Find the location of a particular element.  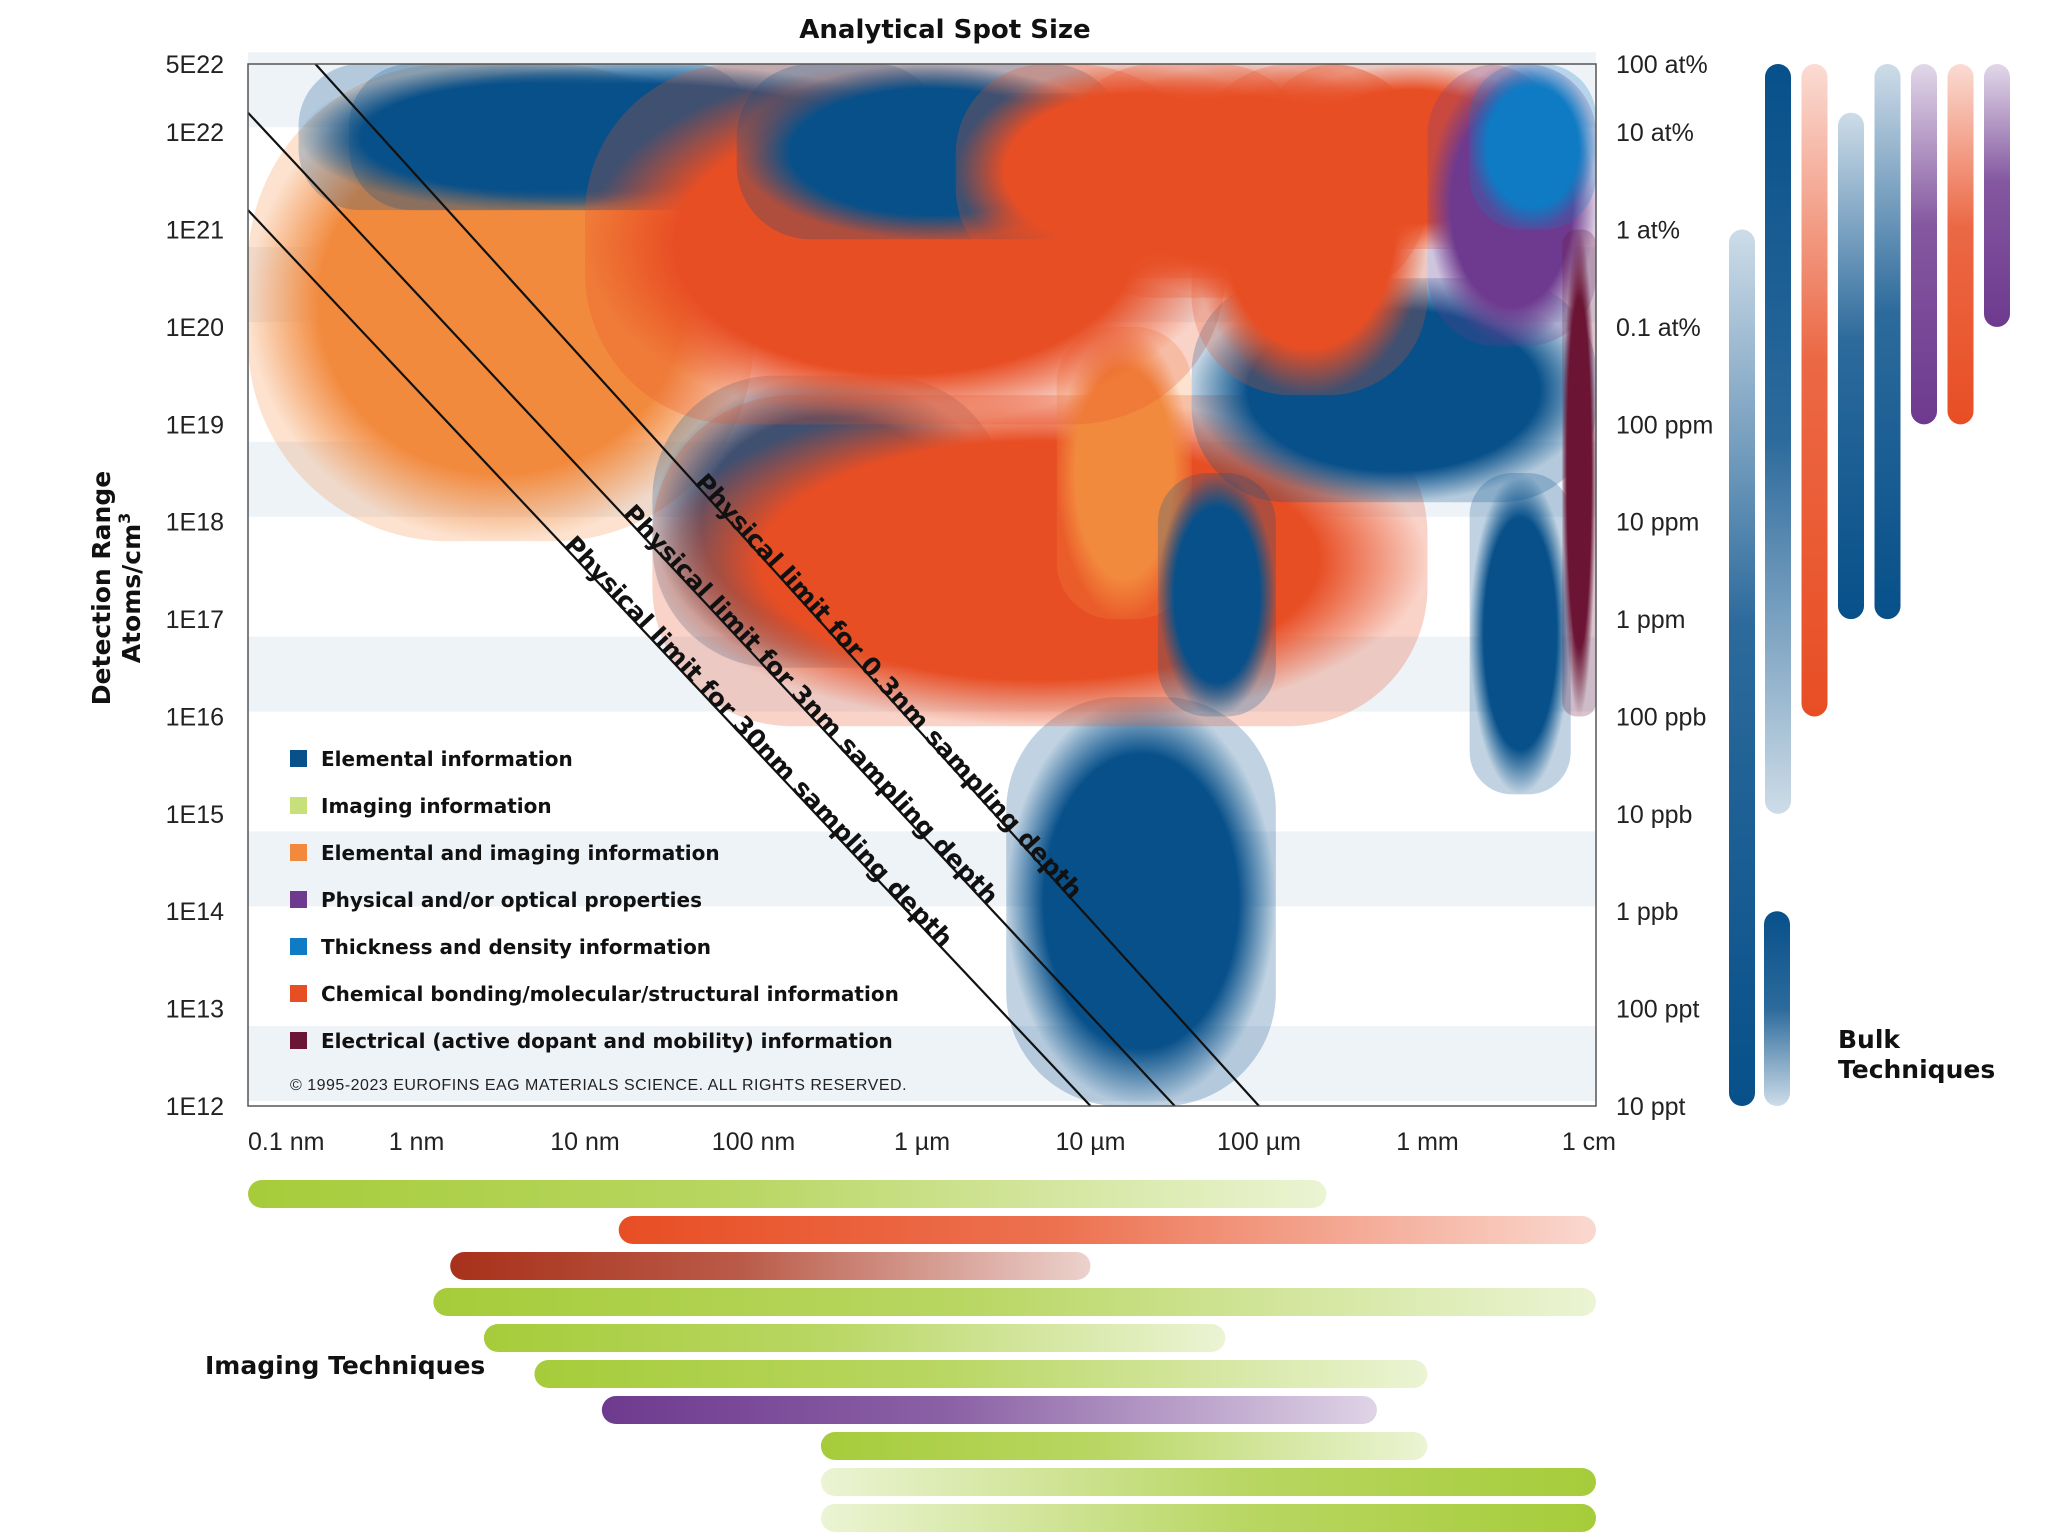

y-tick-right: 10 ppb is located at coordinates (1654, 815).